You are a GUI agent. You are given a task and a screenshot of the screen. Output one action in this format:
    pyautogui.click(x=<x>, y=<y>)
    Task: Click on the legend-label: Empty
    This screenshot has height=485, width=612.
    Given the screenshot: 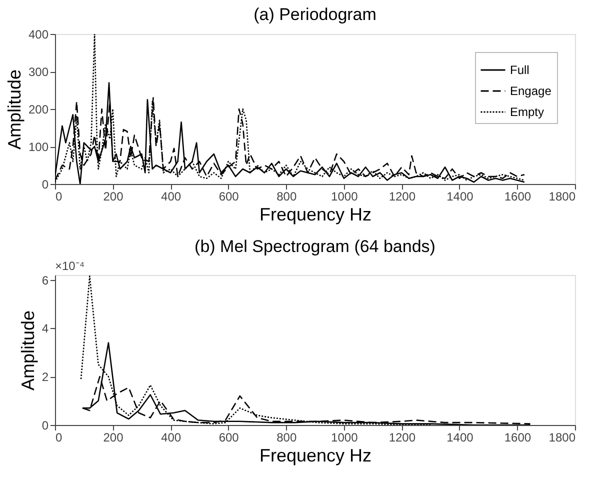 What is the action you would take?
    pyautogui.click(x=527, y=112)
    